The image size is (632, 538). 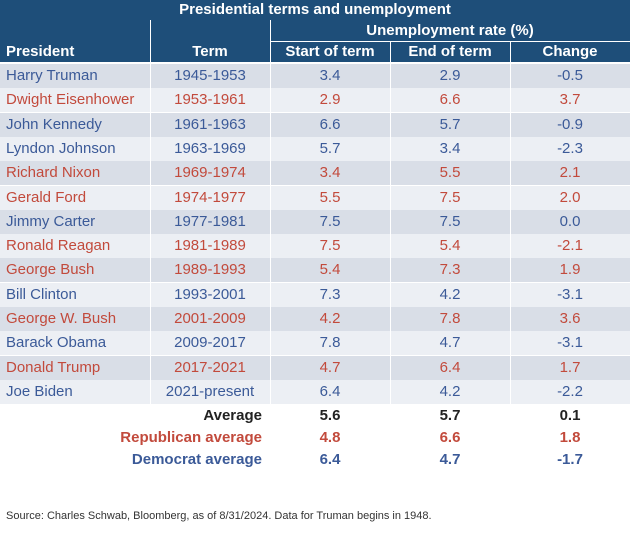 What do you see at coordinates (450, 416) in the screenshot?
I see `summary-end-value: 5.7` at bounding box center [450, 416].